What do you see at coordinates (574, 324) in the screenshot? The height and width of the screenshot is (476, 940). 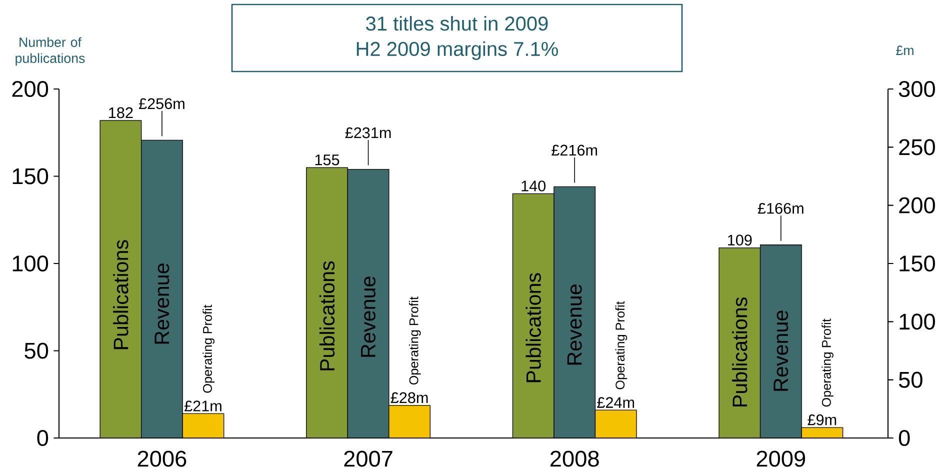 I see `series-label: Revenue` at bounding box center [574, 324].